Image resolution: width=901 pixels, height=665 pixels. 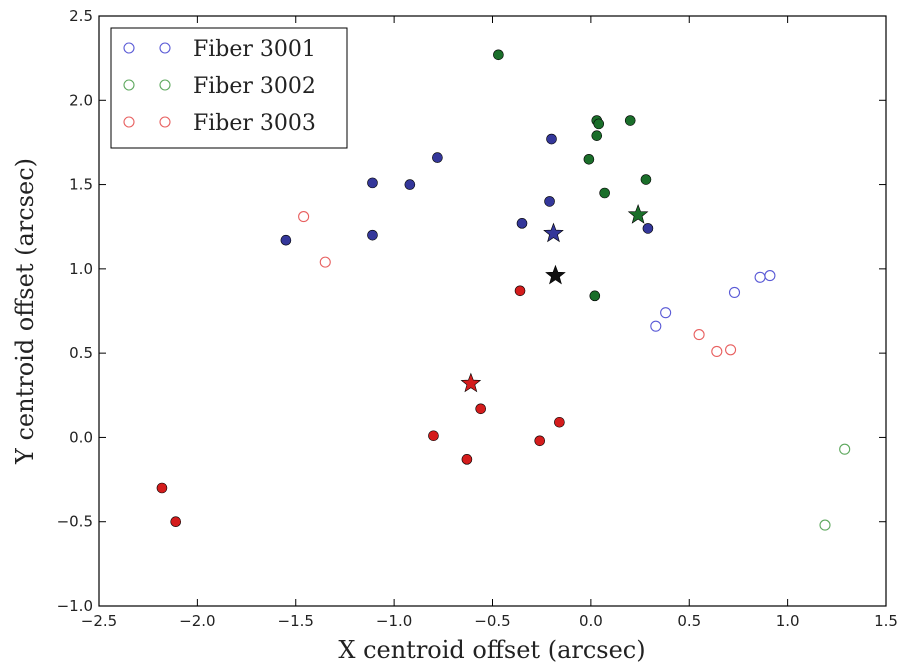 I want to click on x-tick-label: −1.5, so click(x=296, y=621).